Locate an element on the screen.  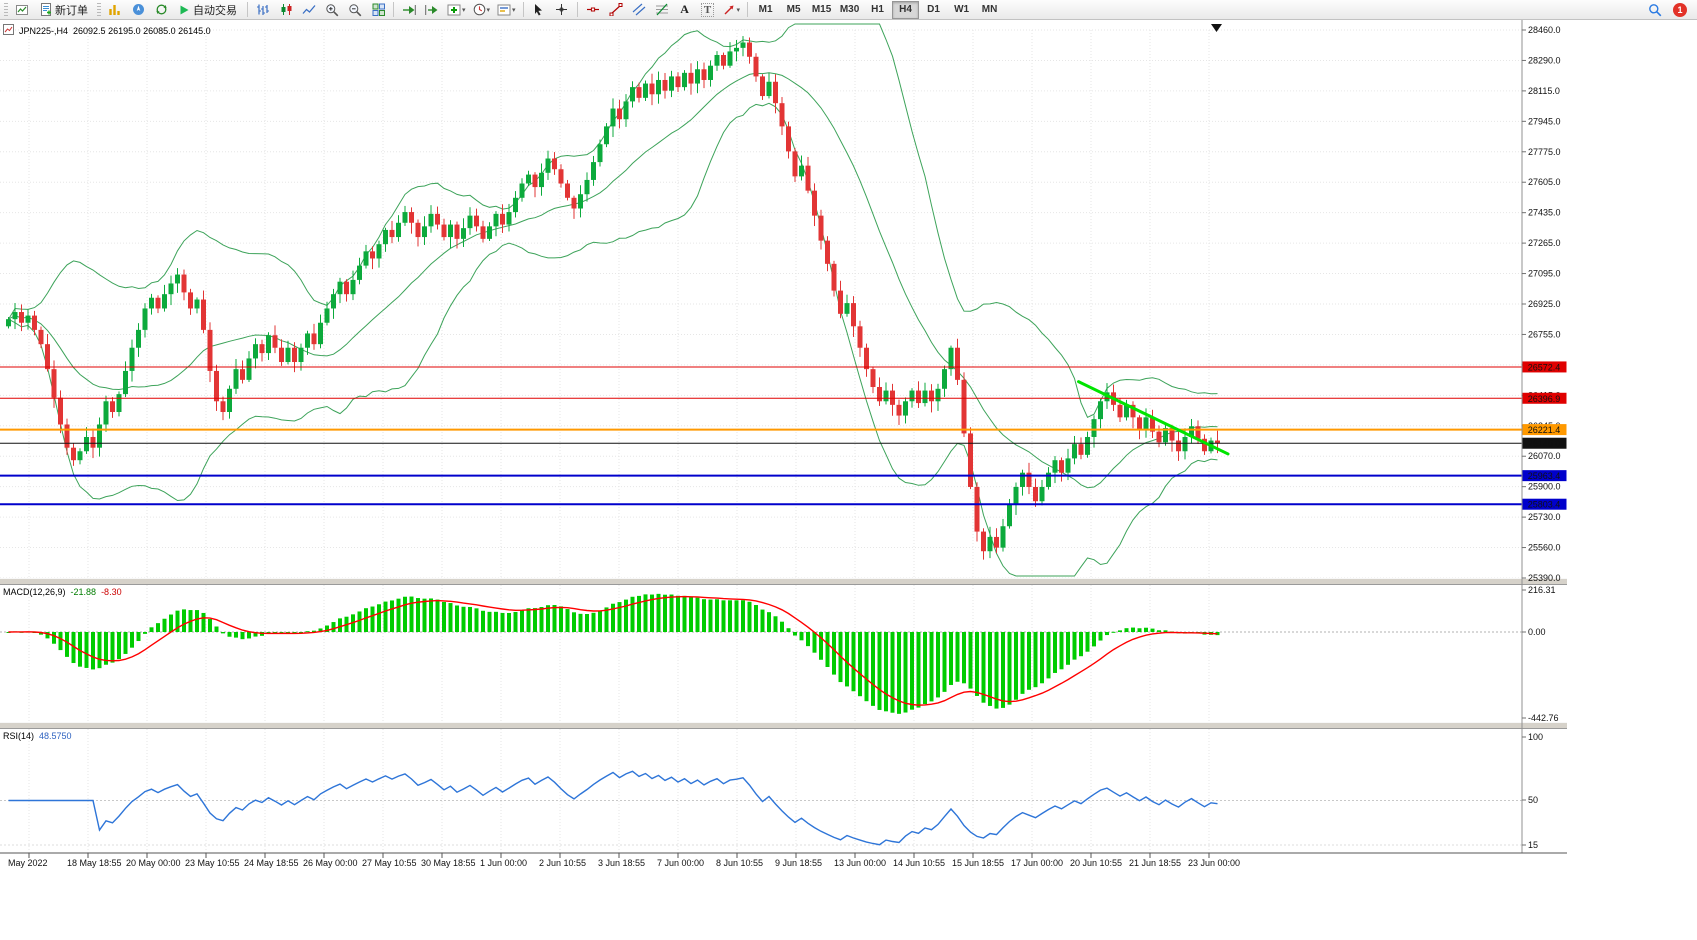
chart-shift-button is located at coordinates (432, 10).